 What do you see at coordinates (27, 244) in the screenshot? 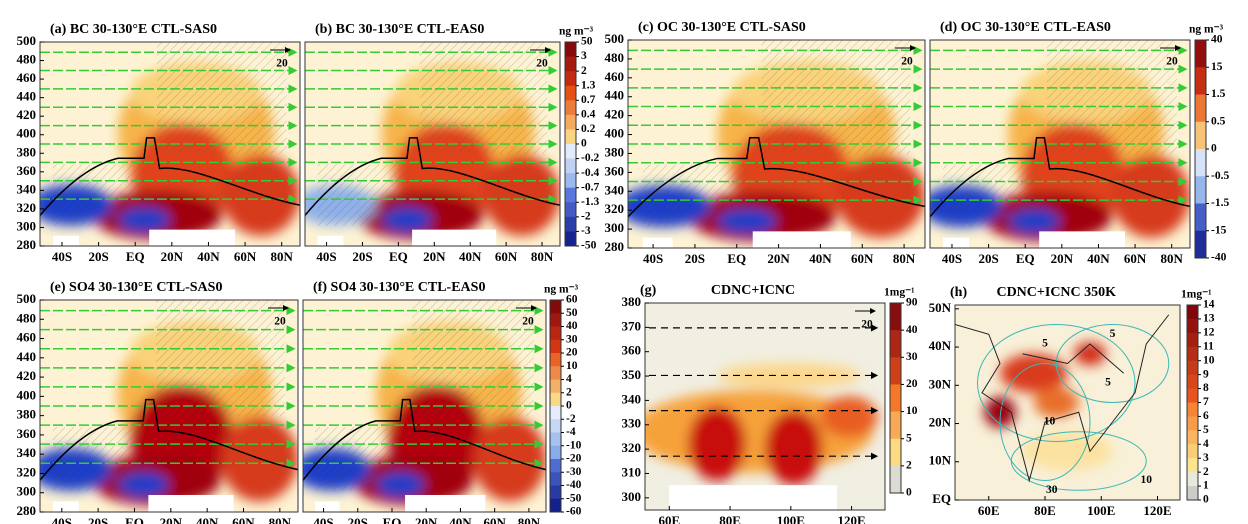
I see `y-tick-label: 280` at bounding box center [27, 244].